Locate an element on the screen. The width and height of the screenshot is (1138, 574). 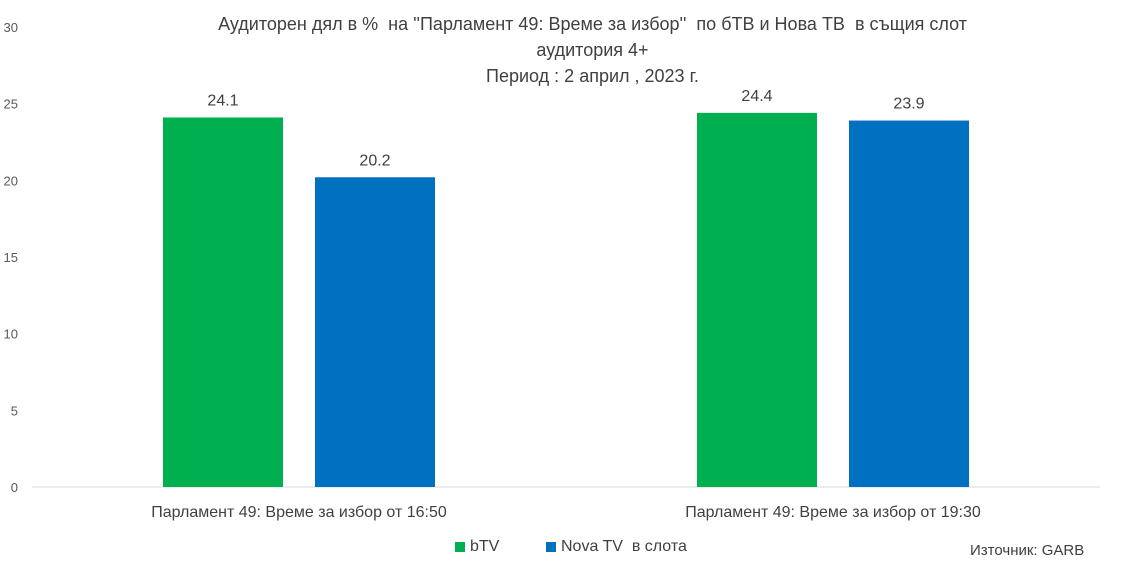
legend-item-btv: bTV is located at coordinates (477, 547).